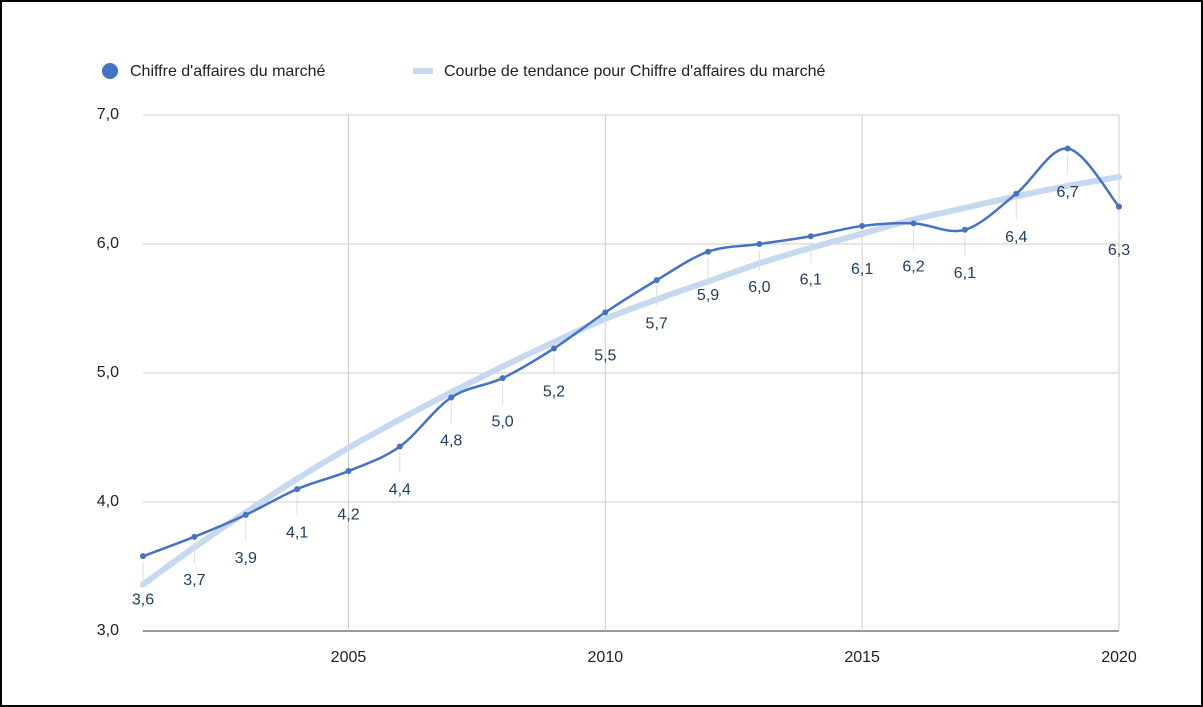  Describe the element at coordinates (194, 580) in the screenshot. I see `data-label: 3,7` at that location.